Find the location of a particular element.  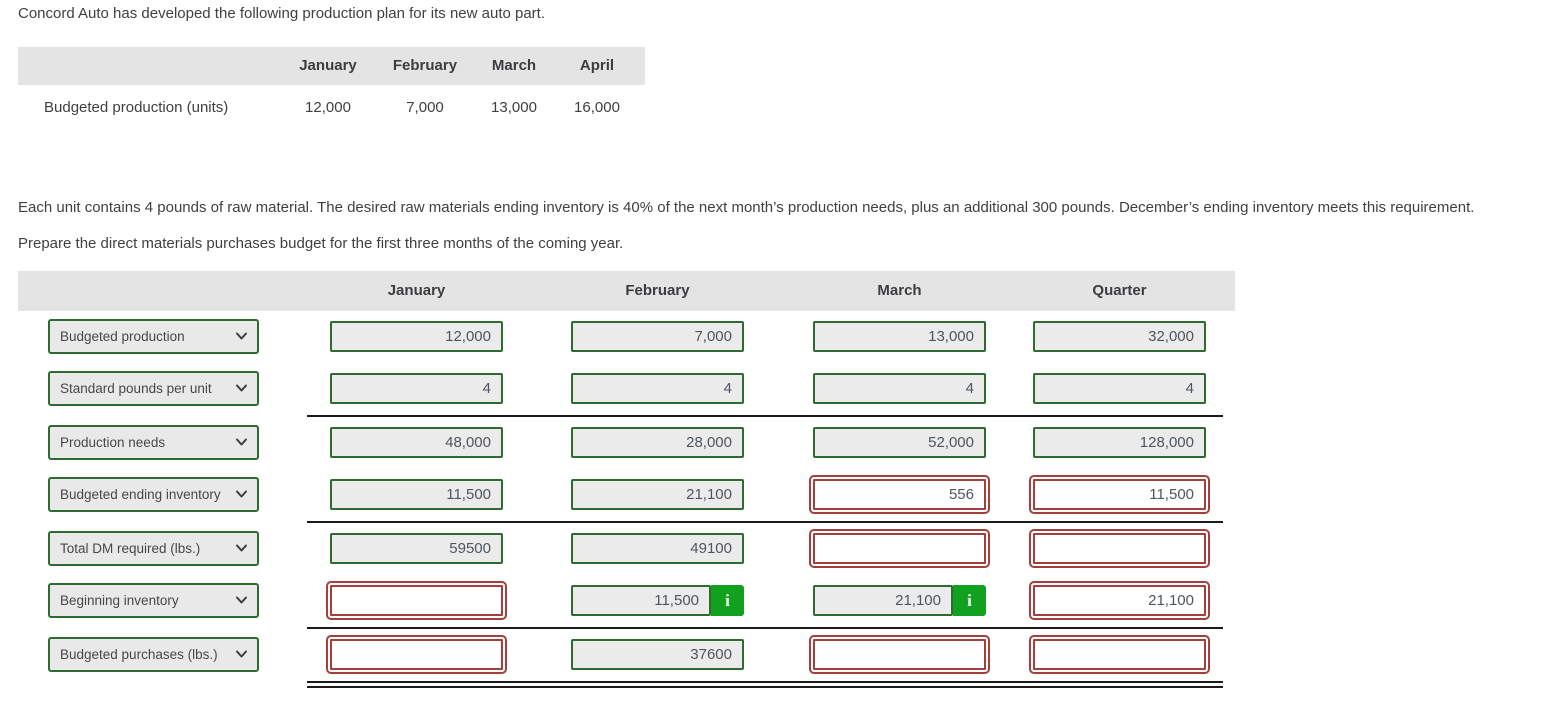

budget-cell: 21,100 i is located at coordinates (899, 600).